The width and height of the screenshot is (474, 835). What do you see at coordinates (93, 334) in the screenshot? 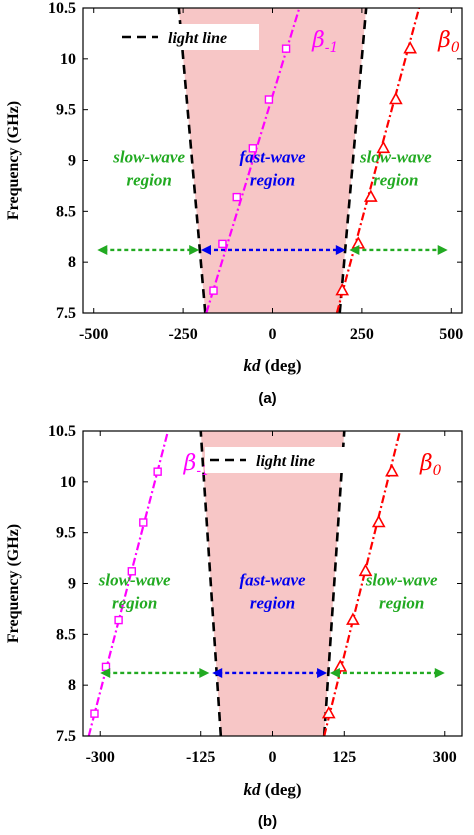
I see `x-tick-label: -500` at bounding box center [93, 334].